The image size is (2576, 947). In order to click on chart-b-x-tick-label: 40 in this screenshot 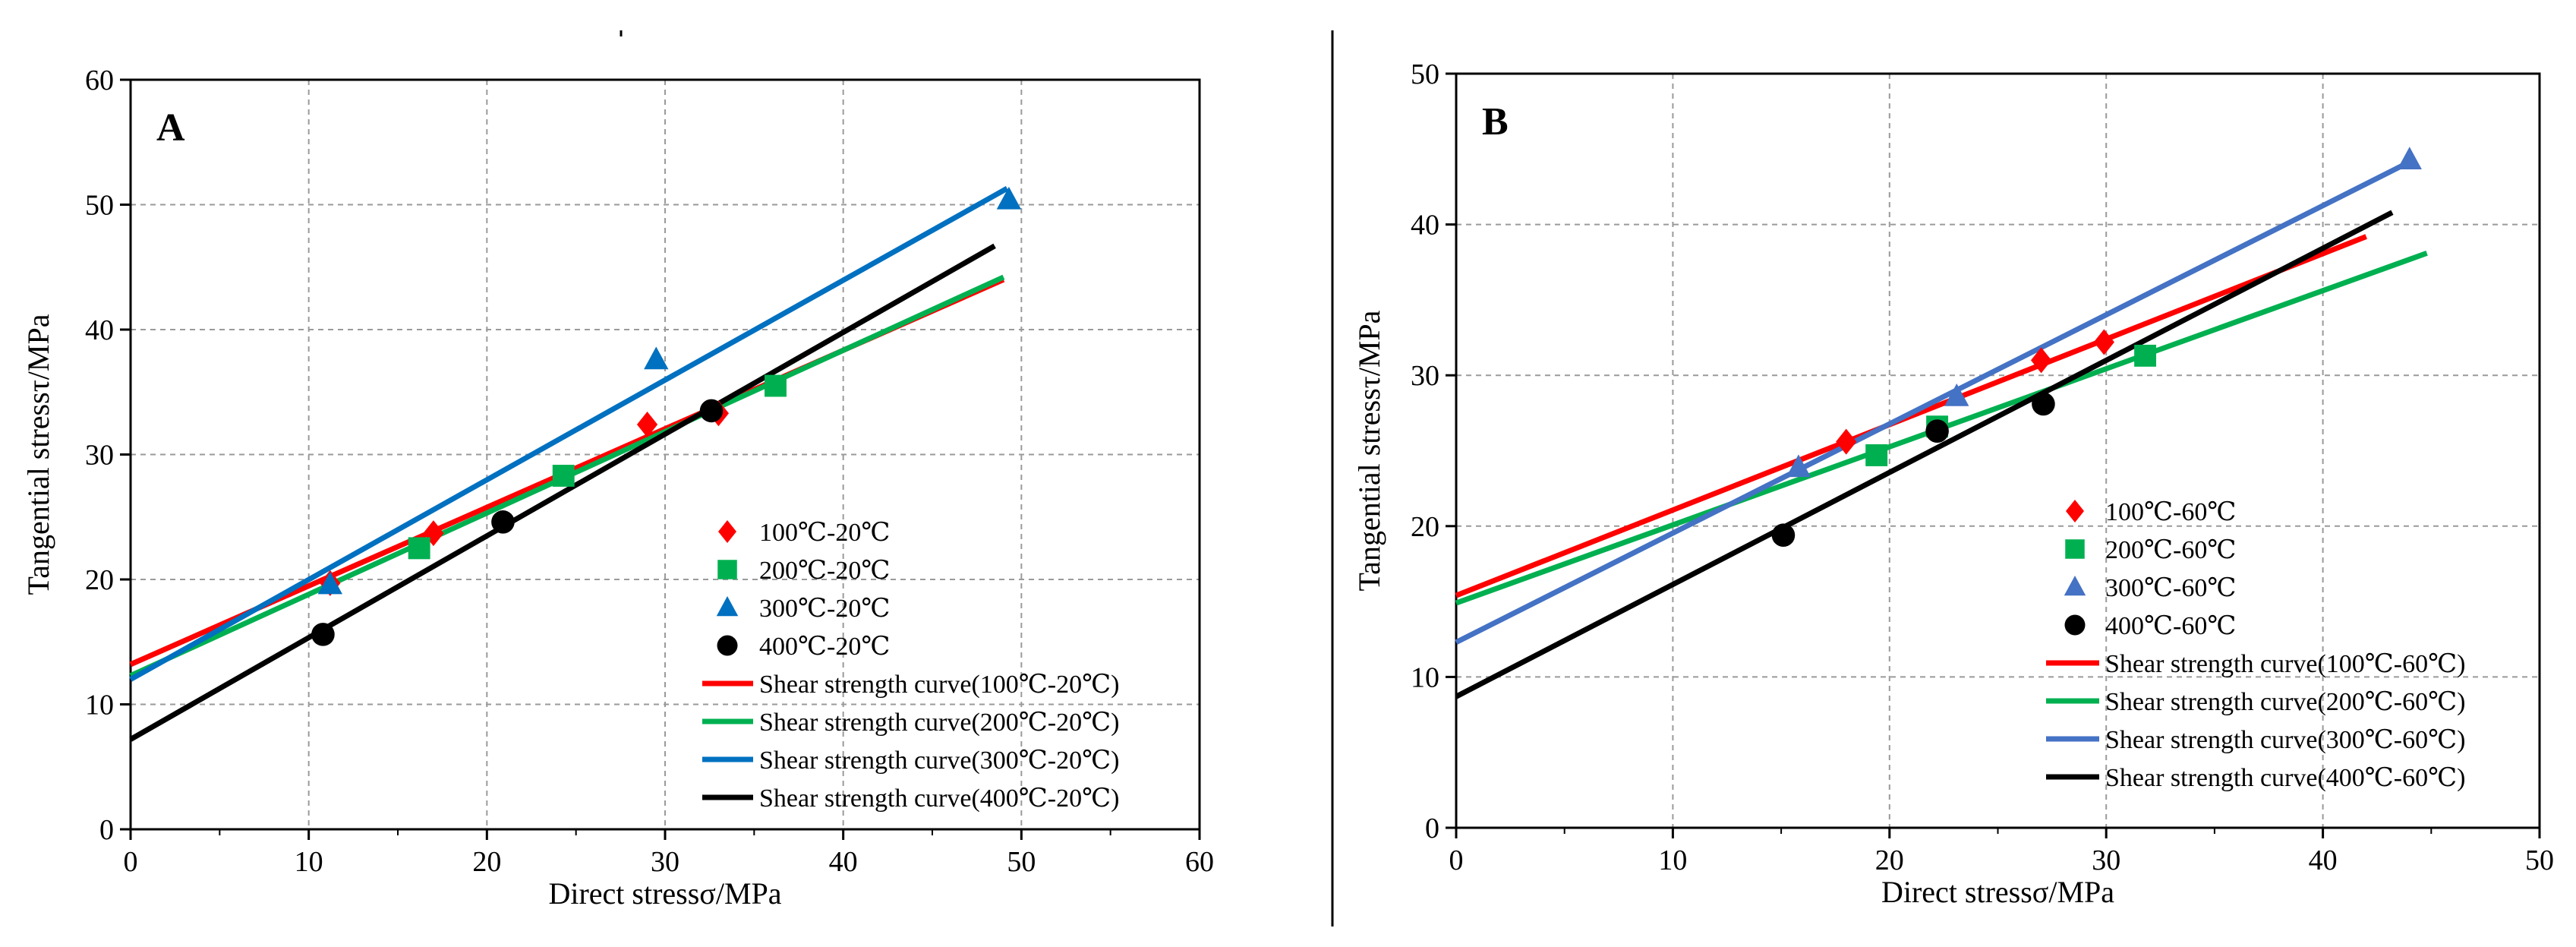, I will do `click(2323, 860)`.